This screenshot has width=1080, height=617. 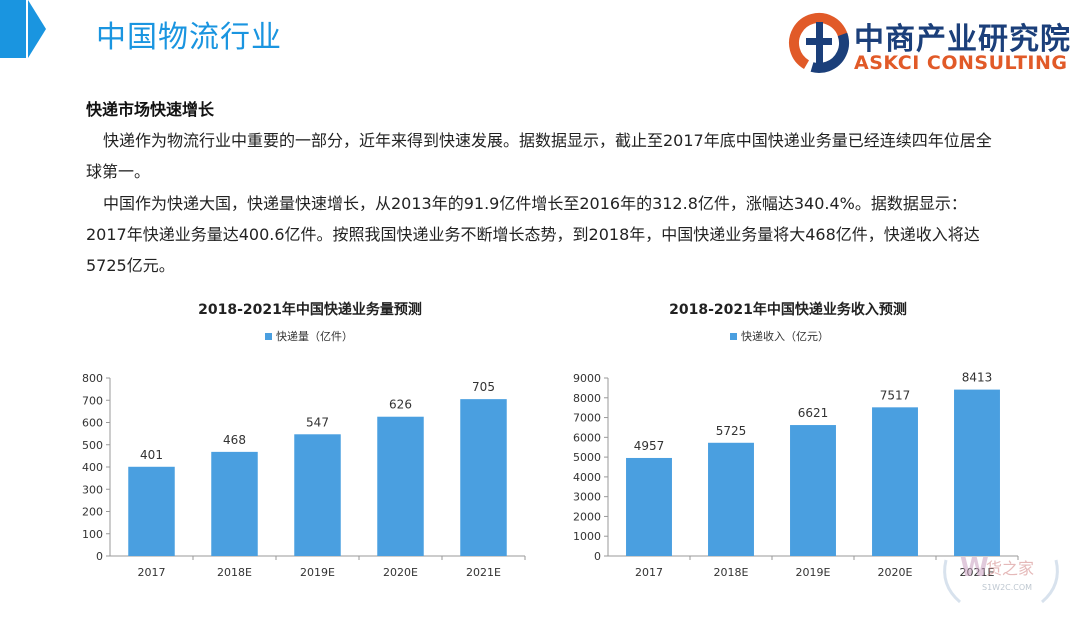 I want to click on bar-value-label: 4957, so click(x=649, y=446).